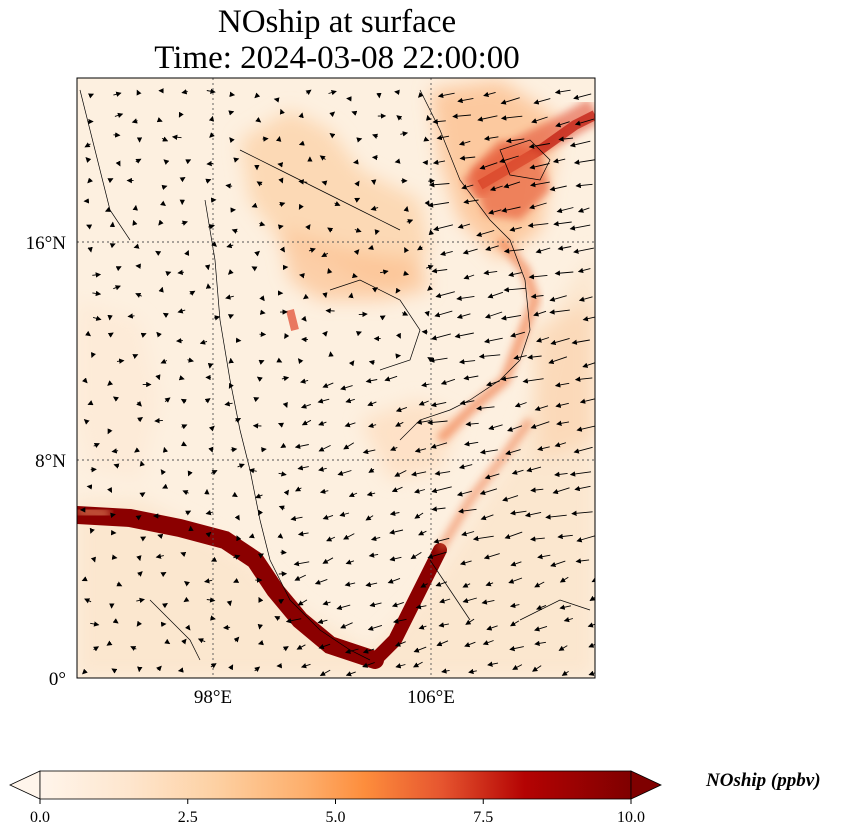  I want to click on colorbar-tick-label: 2.5, so click(188, 817).